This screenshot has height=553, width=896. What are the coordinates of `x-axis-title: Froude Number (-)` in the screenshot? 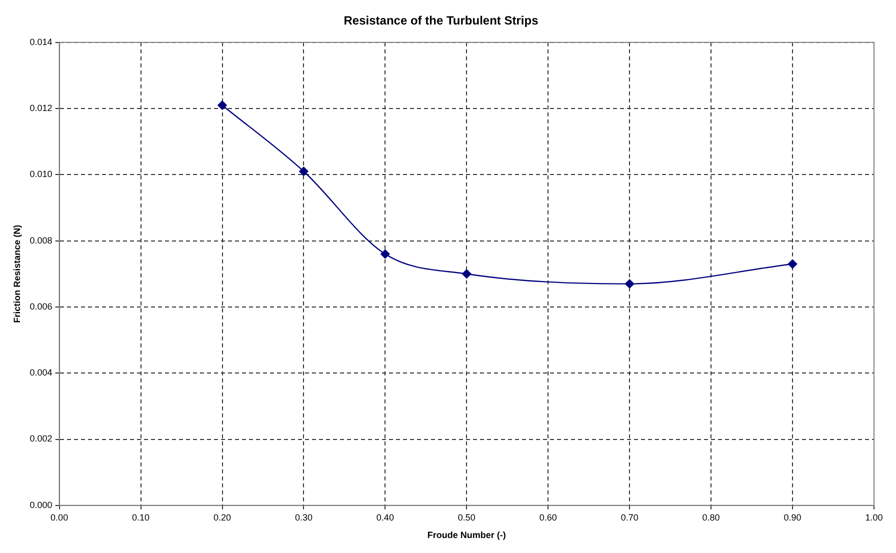 It's located at (466, 535).